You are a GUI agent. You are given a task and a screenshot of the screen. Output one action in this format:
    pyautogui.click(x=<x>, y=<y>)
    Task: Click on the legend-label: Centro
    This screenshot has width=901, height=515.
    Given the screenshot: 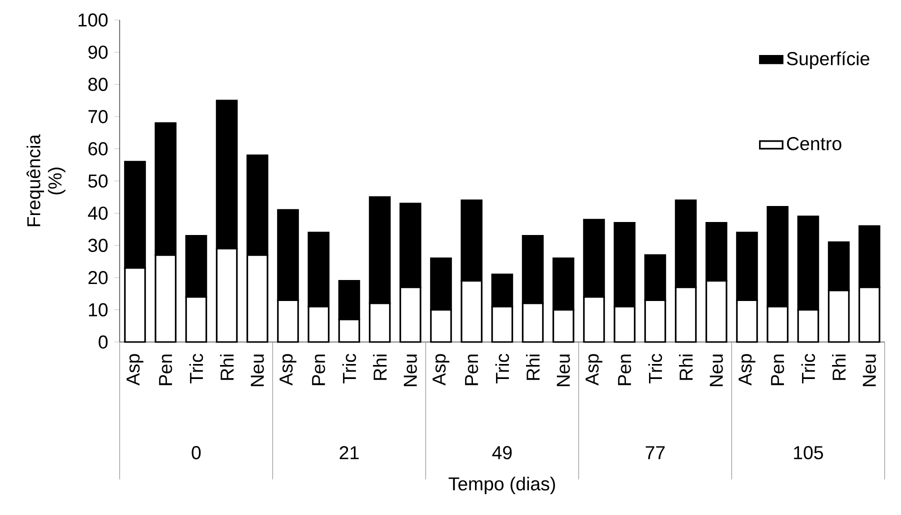 What is the action you would take?
    pyautogui.click(x=814, y=143)
    